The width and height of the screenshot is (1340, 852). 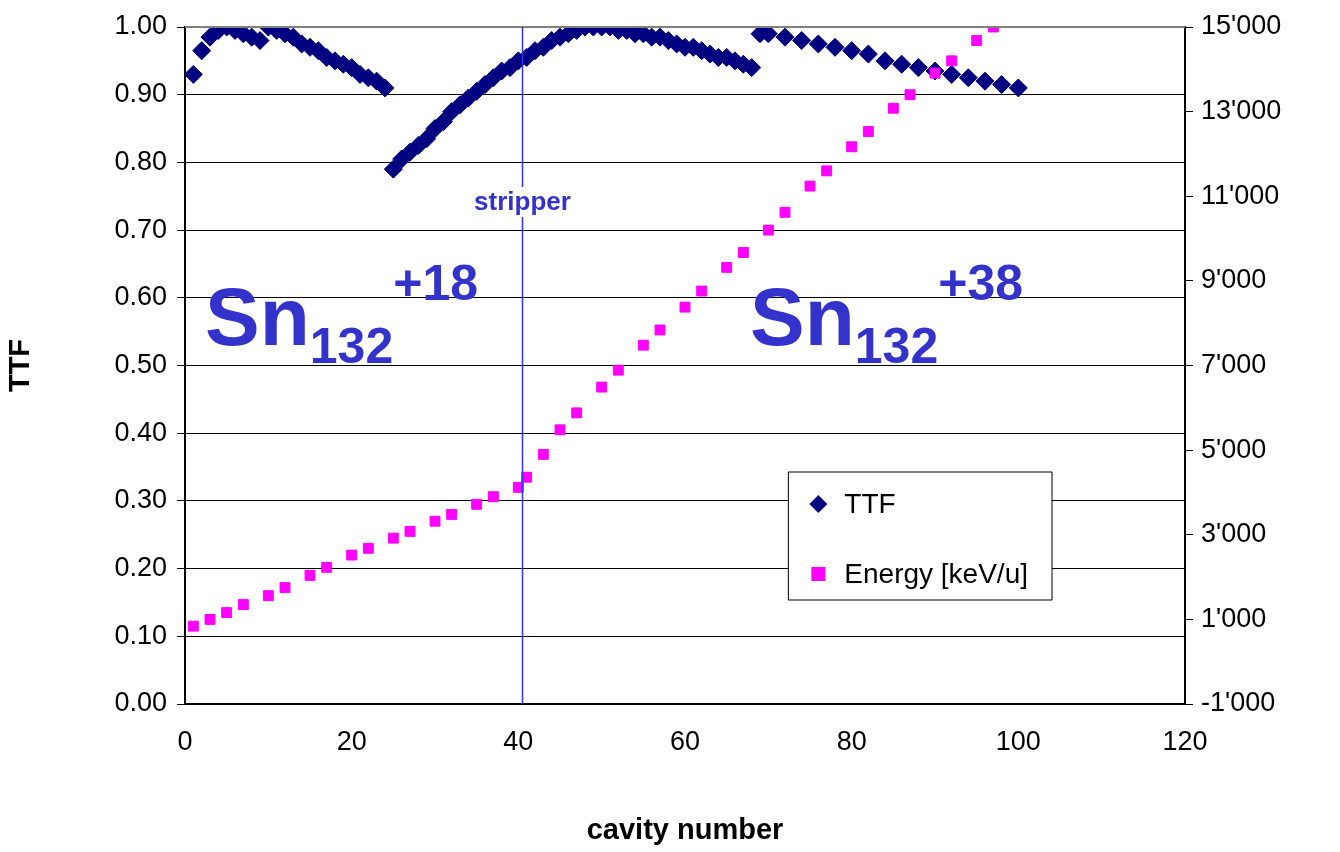 What do you see at coordinates (140, 363) in the screenshot?
I see `y-tick-label: 0.50` at bounding box center [140, 363].